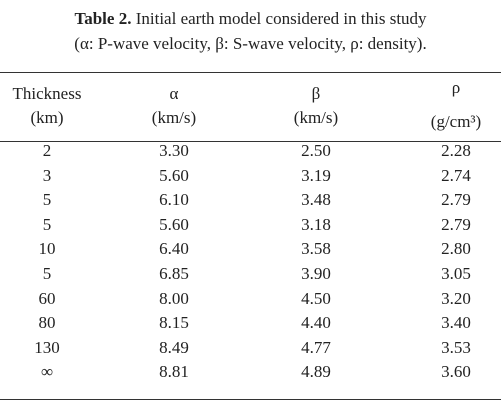 The height and width of the screenshot is (403, 501). Describe the element at coordinates (456, 273) in the screenshot. I see `table-cell: 3.05` at that location.